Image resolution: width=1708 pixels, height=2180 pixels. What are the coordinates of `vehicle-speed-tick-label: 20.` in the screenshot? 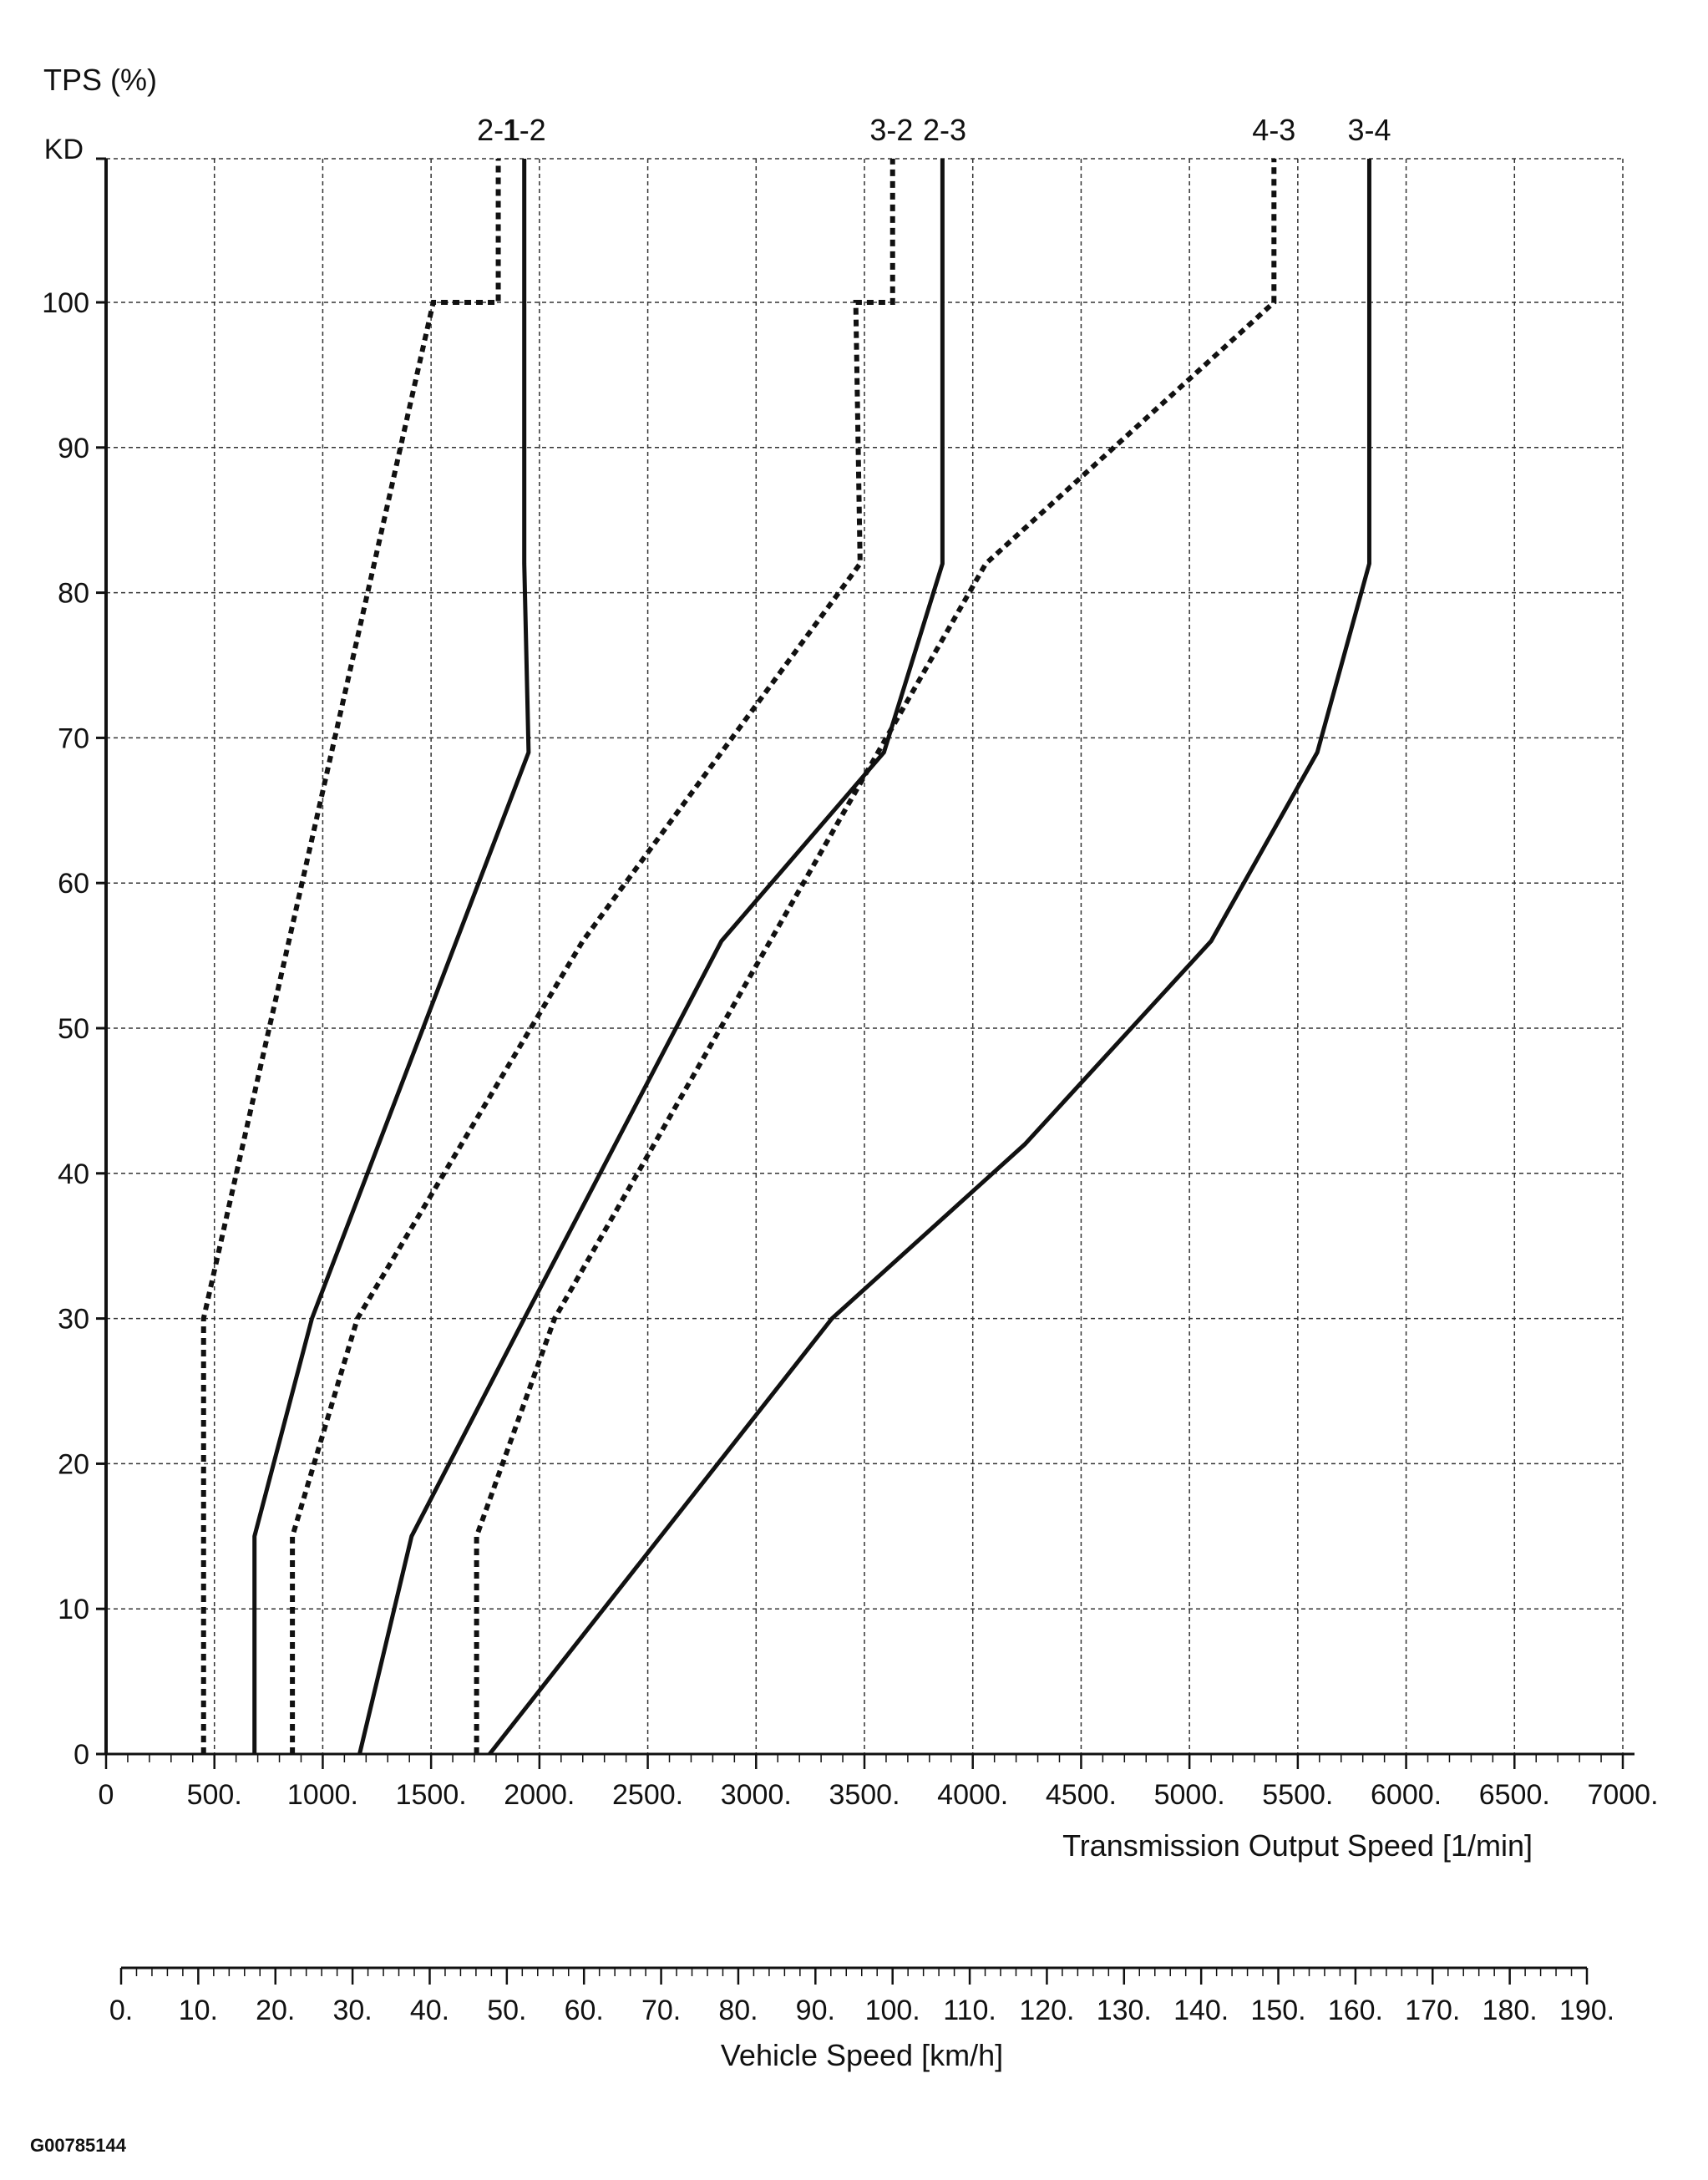 It's located at (276, 2010).